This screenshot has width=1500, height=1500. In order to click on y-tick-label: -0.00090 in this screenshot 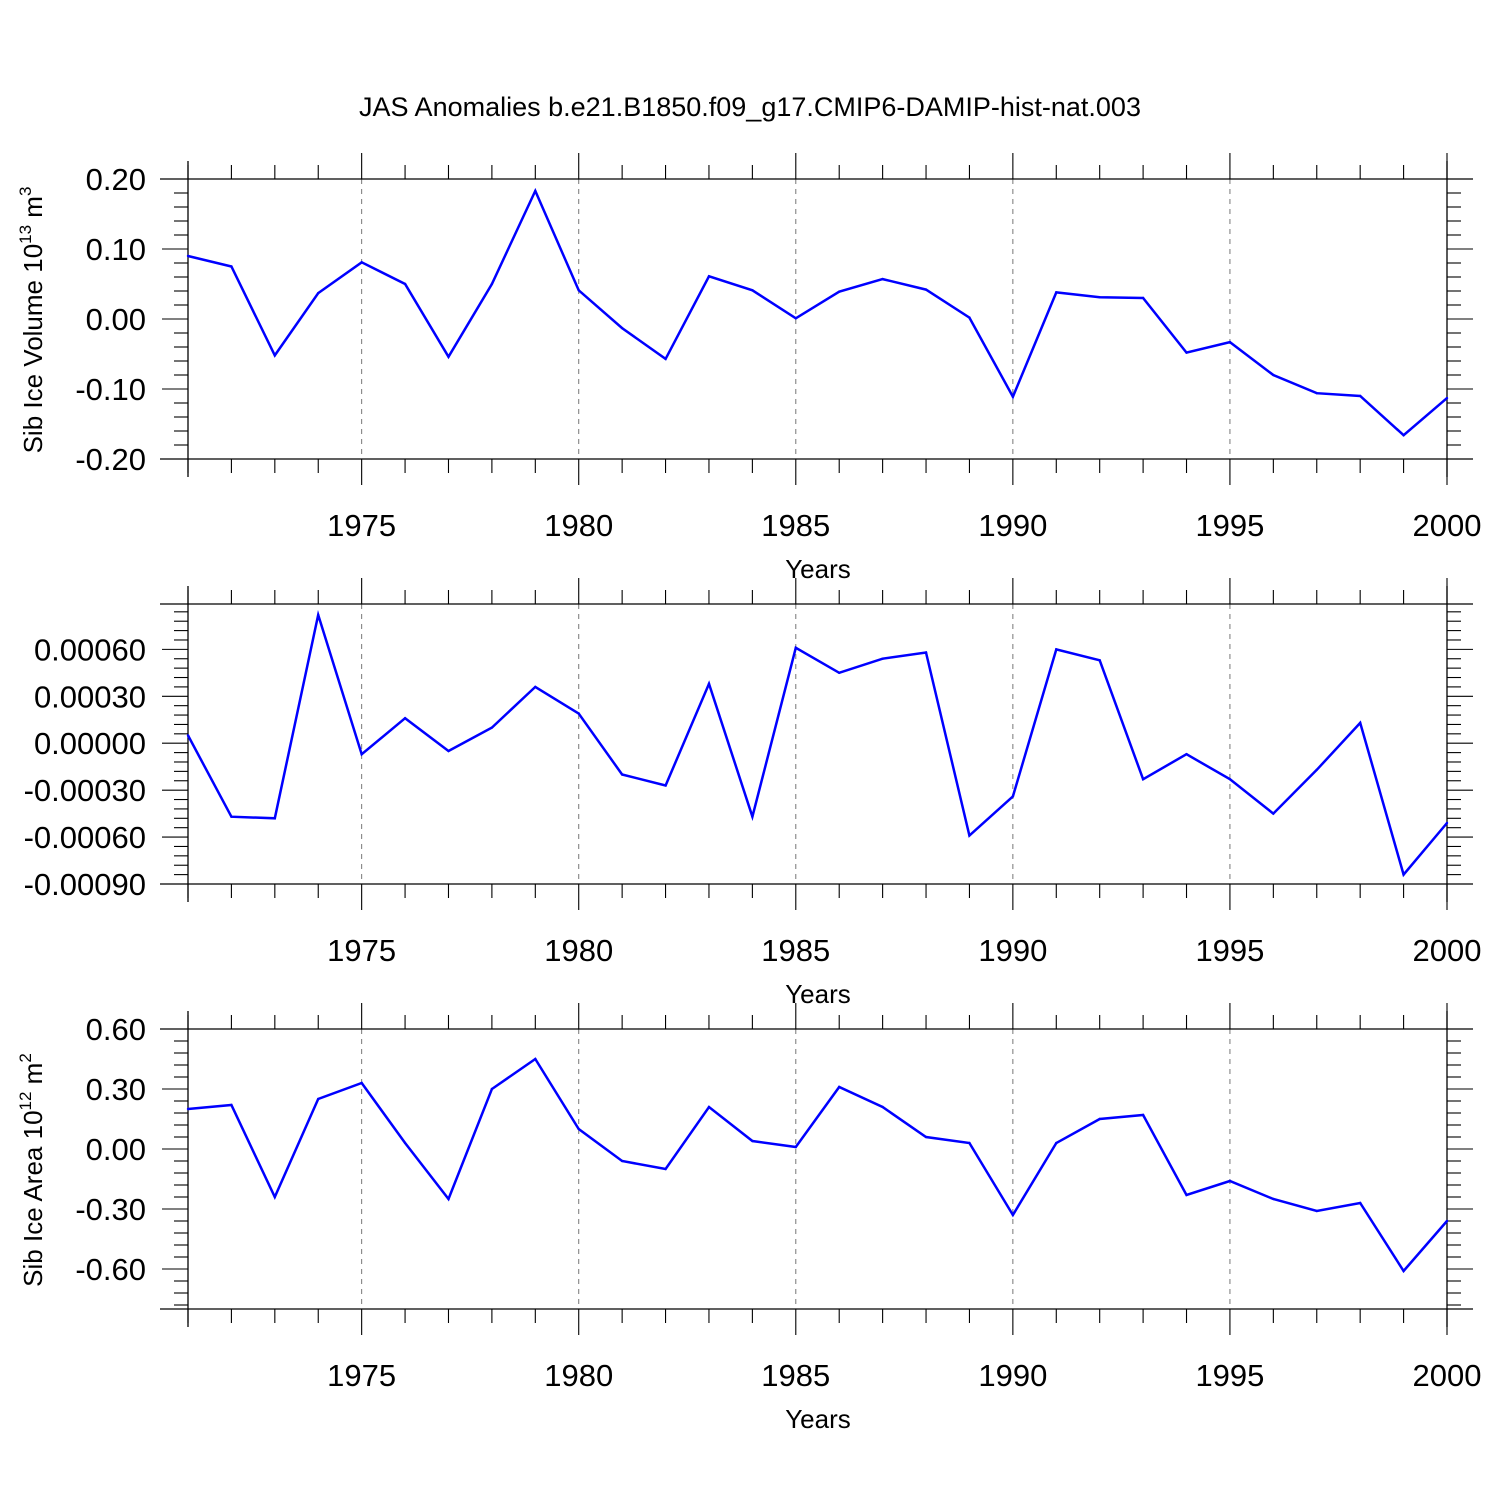, I will do `click(85, 884)`.